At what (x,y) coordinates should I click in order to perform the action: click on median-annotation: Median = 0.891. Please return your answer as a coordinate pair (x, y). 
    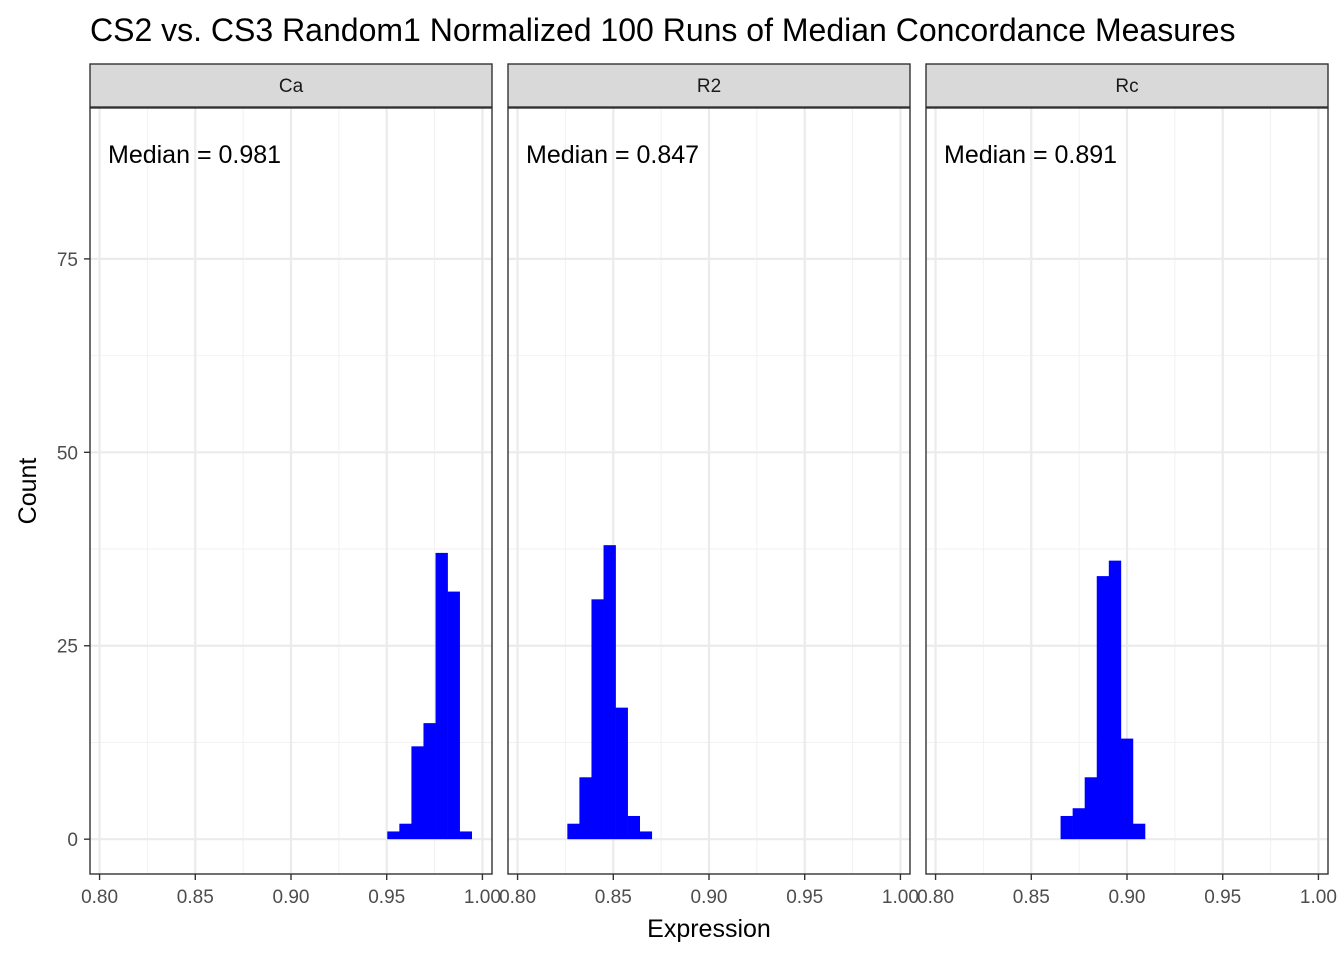
    Looking at the image, I should click on (1030, 155).